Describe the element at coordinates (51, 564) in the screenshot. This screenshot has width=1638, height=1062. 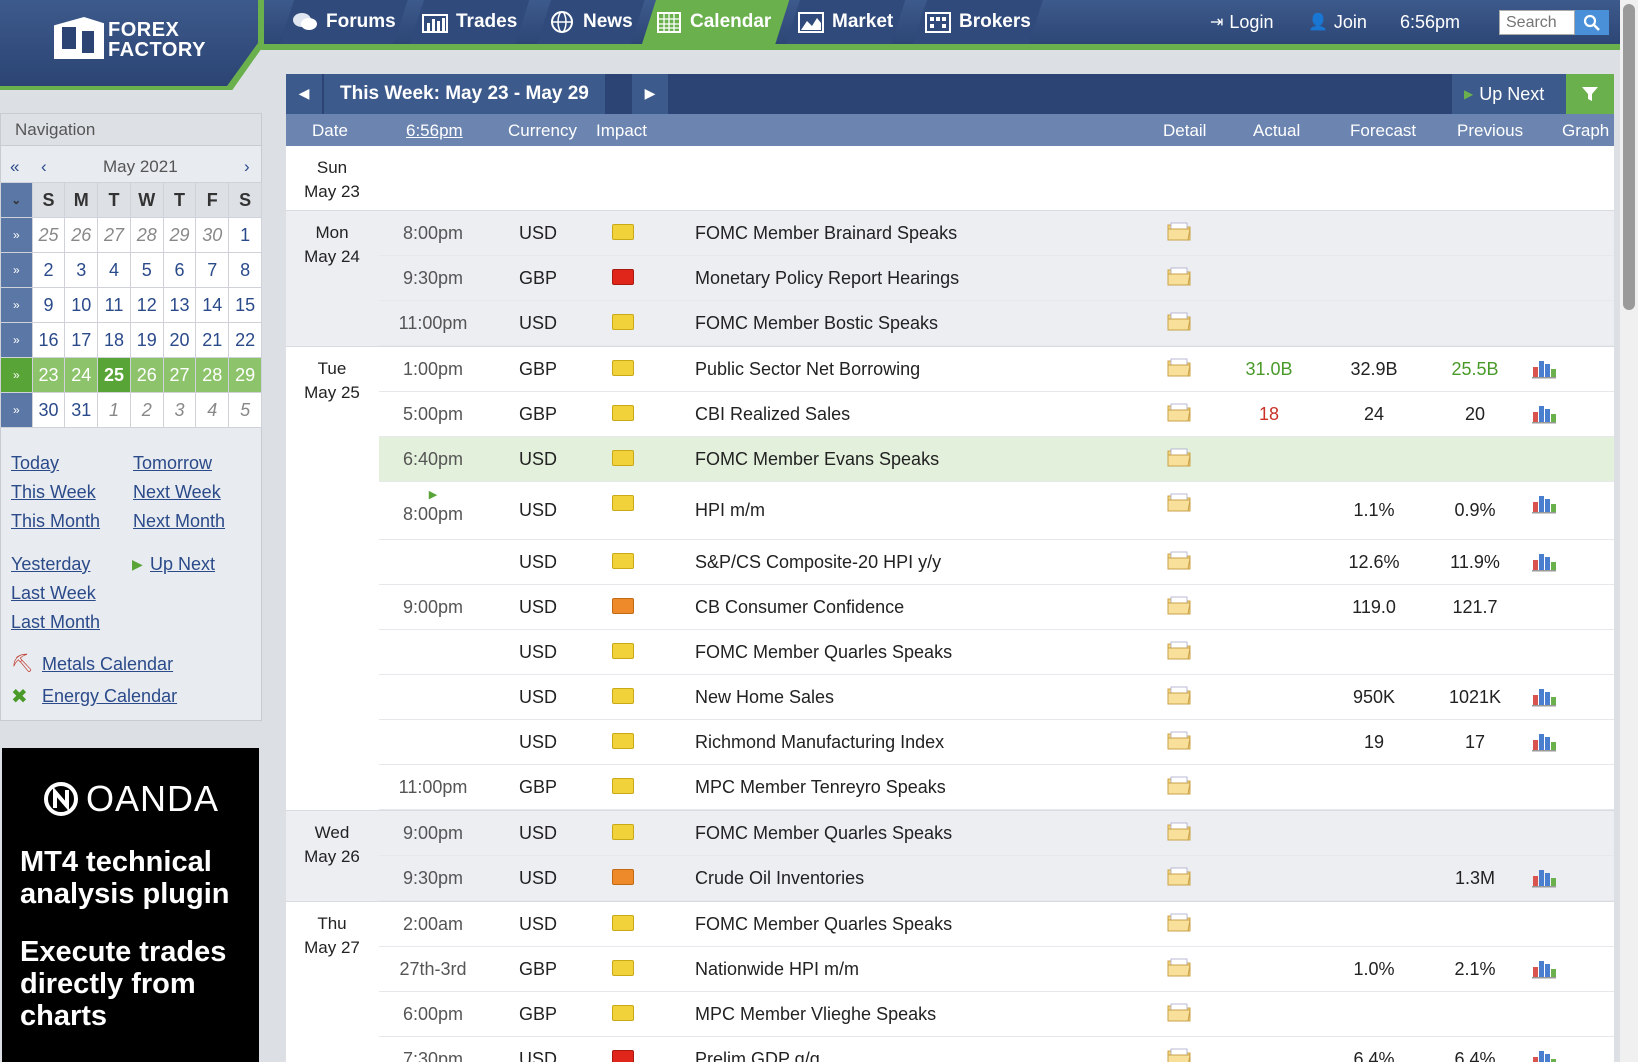
I see `link-yesterday: Yesterday` at that location.